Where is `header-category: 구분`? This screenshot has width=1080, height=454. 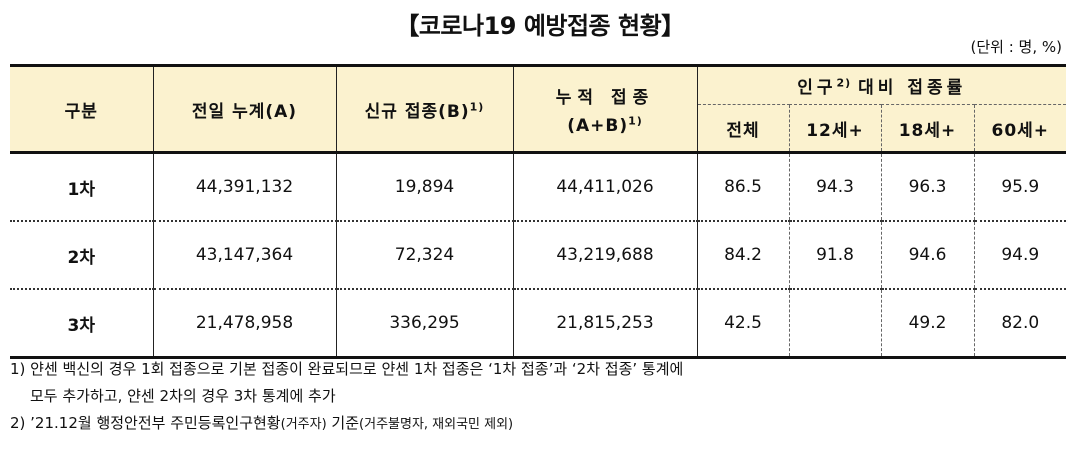
header-category: 구분 is located at coordinates (81, 109).